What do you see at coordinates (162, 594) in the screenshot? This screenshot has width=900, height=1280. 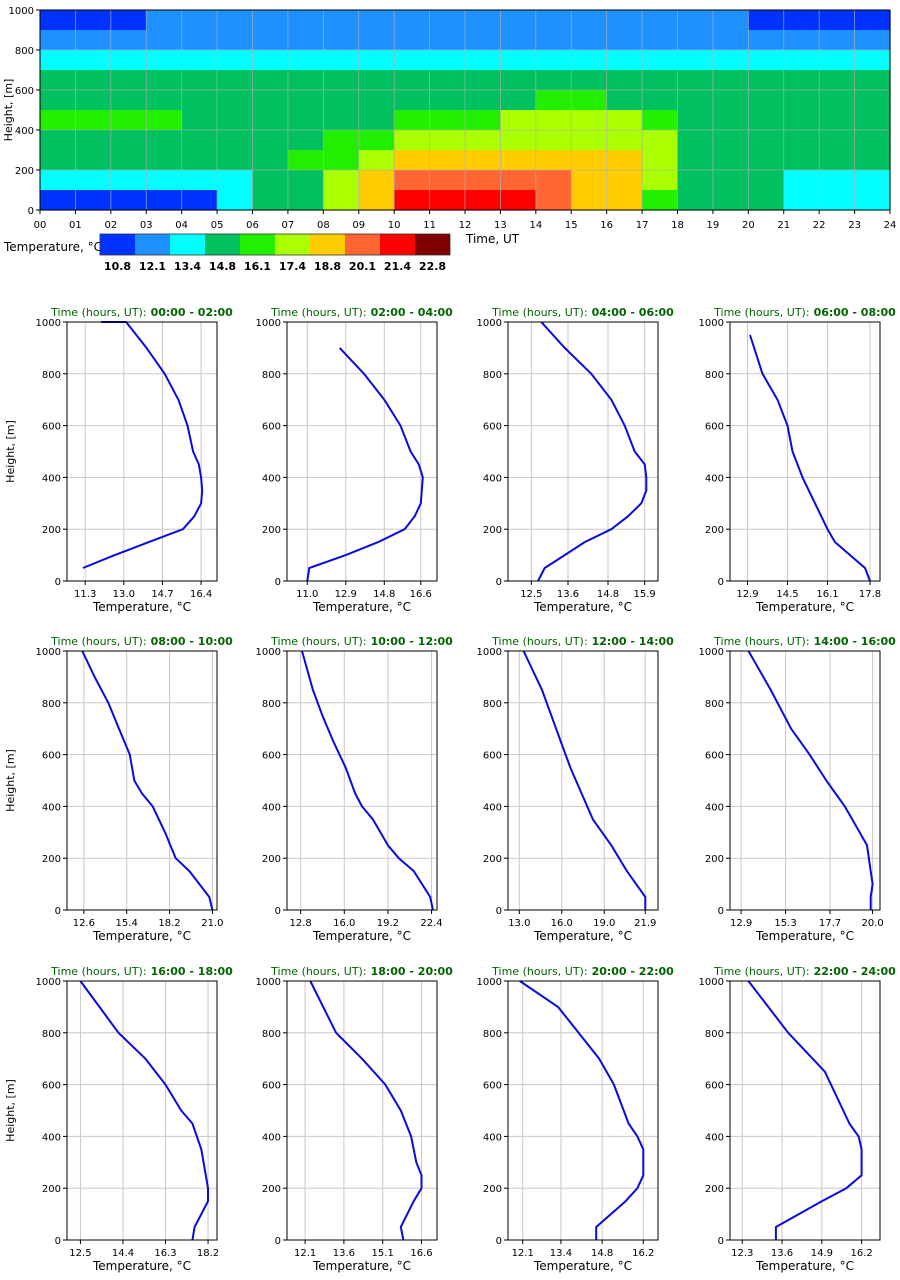 I see `profile-x-tick-label: 14.7` at bounding box center [162, 594].